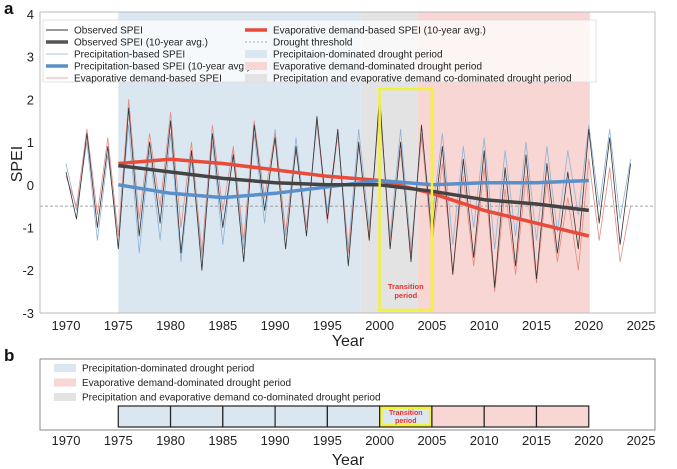 The image size is (677, 469). I want to click on y-tick-label: 4, so click(30, 14).